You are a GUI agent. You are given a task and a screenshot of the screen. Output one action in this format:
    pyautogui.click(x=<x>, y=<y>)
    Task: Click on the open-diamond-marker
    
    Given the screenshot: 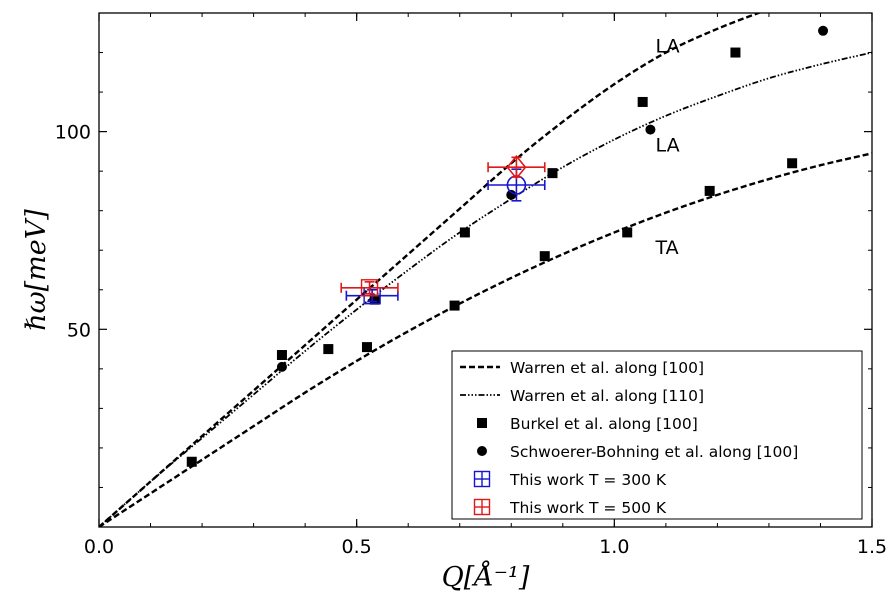 What is the action you would take?
    pyautogui.click(x=516, y=167)
    